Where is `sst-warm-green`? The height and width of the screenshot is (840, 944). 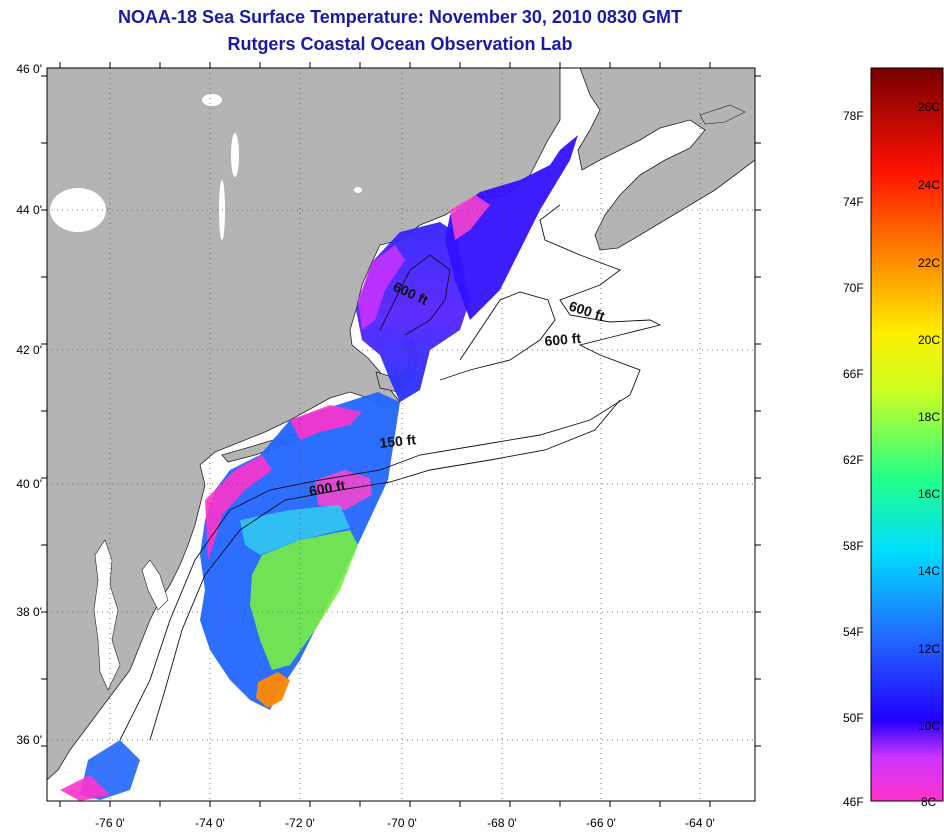 sst-warm-green is located at coordinates (304, 600).